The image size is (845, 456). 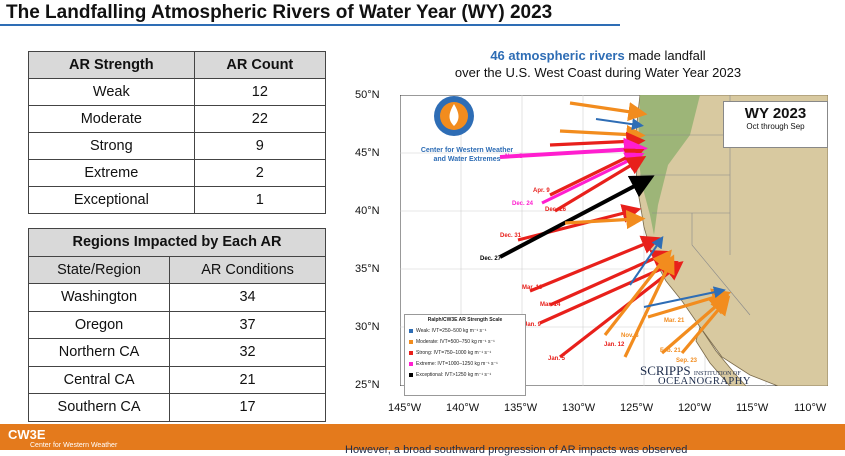 I want to click on scripps-oceanography: OCEANOGRAPHY, so click(x=704, y=381).